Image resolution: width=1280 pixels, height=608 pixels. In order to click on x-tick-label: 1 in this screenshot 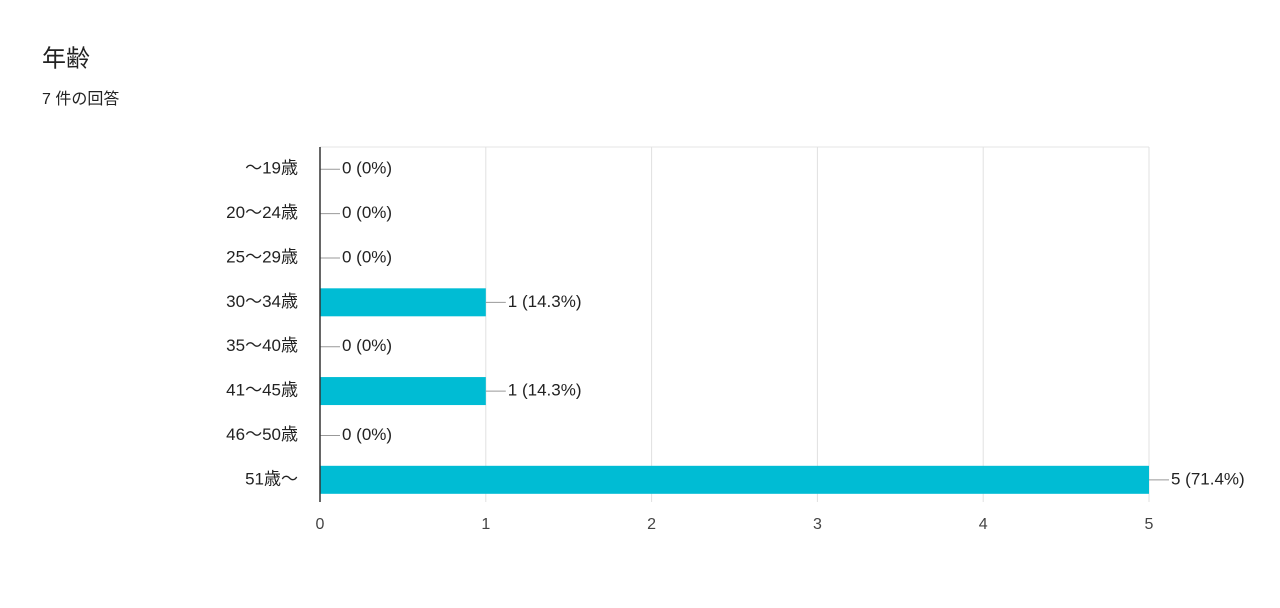, I will do `click(485, 524)`.